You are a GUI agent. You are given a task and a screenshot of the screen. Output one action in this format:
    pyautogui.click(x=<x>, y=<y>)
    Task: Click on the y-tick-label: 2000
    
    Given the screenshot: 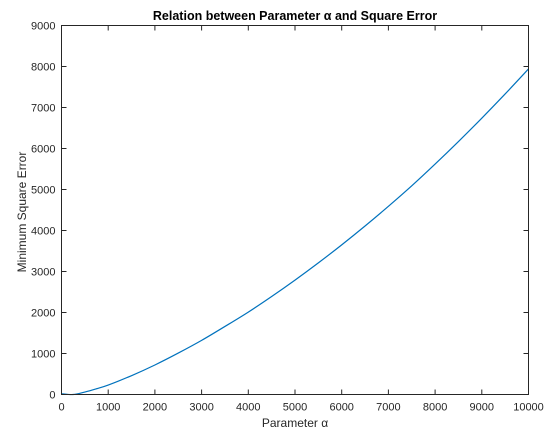 What is the action you would take?
    pyautogui.click(x=43, y=314)
    